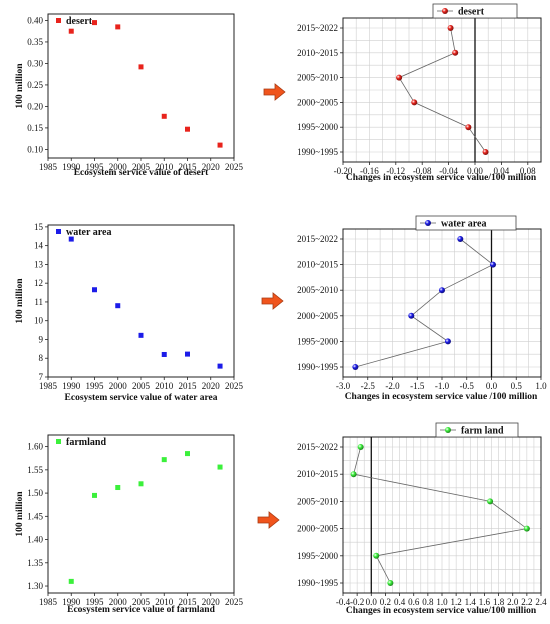 The height and width of the screenshot is (624, 550). I want to click on x-tick-label: 2.4, so click(541, 602).